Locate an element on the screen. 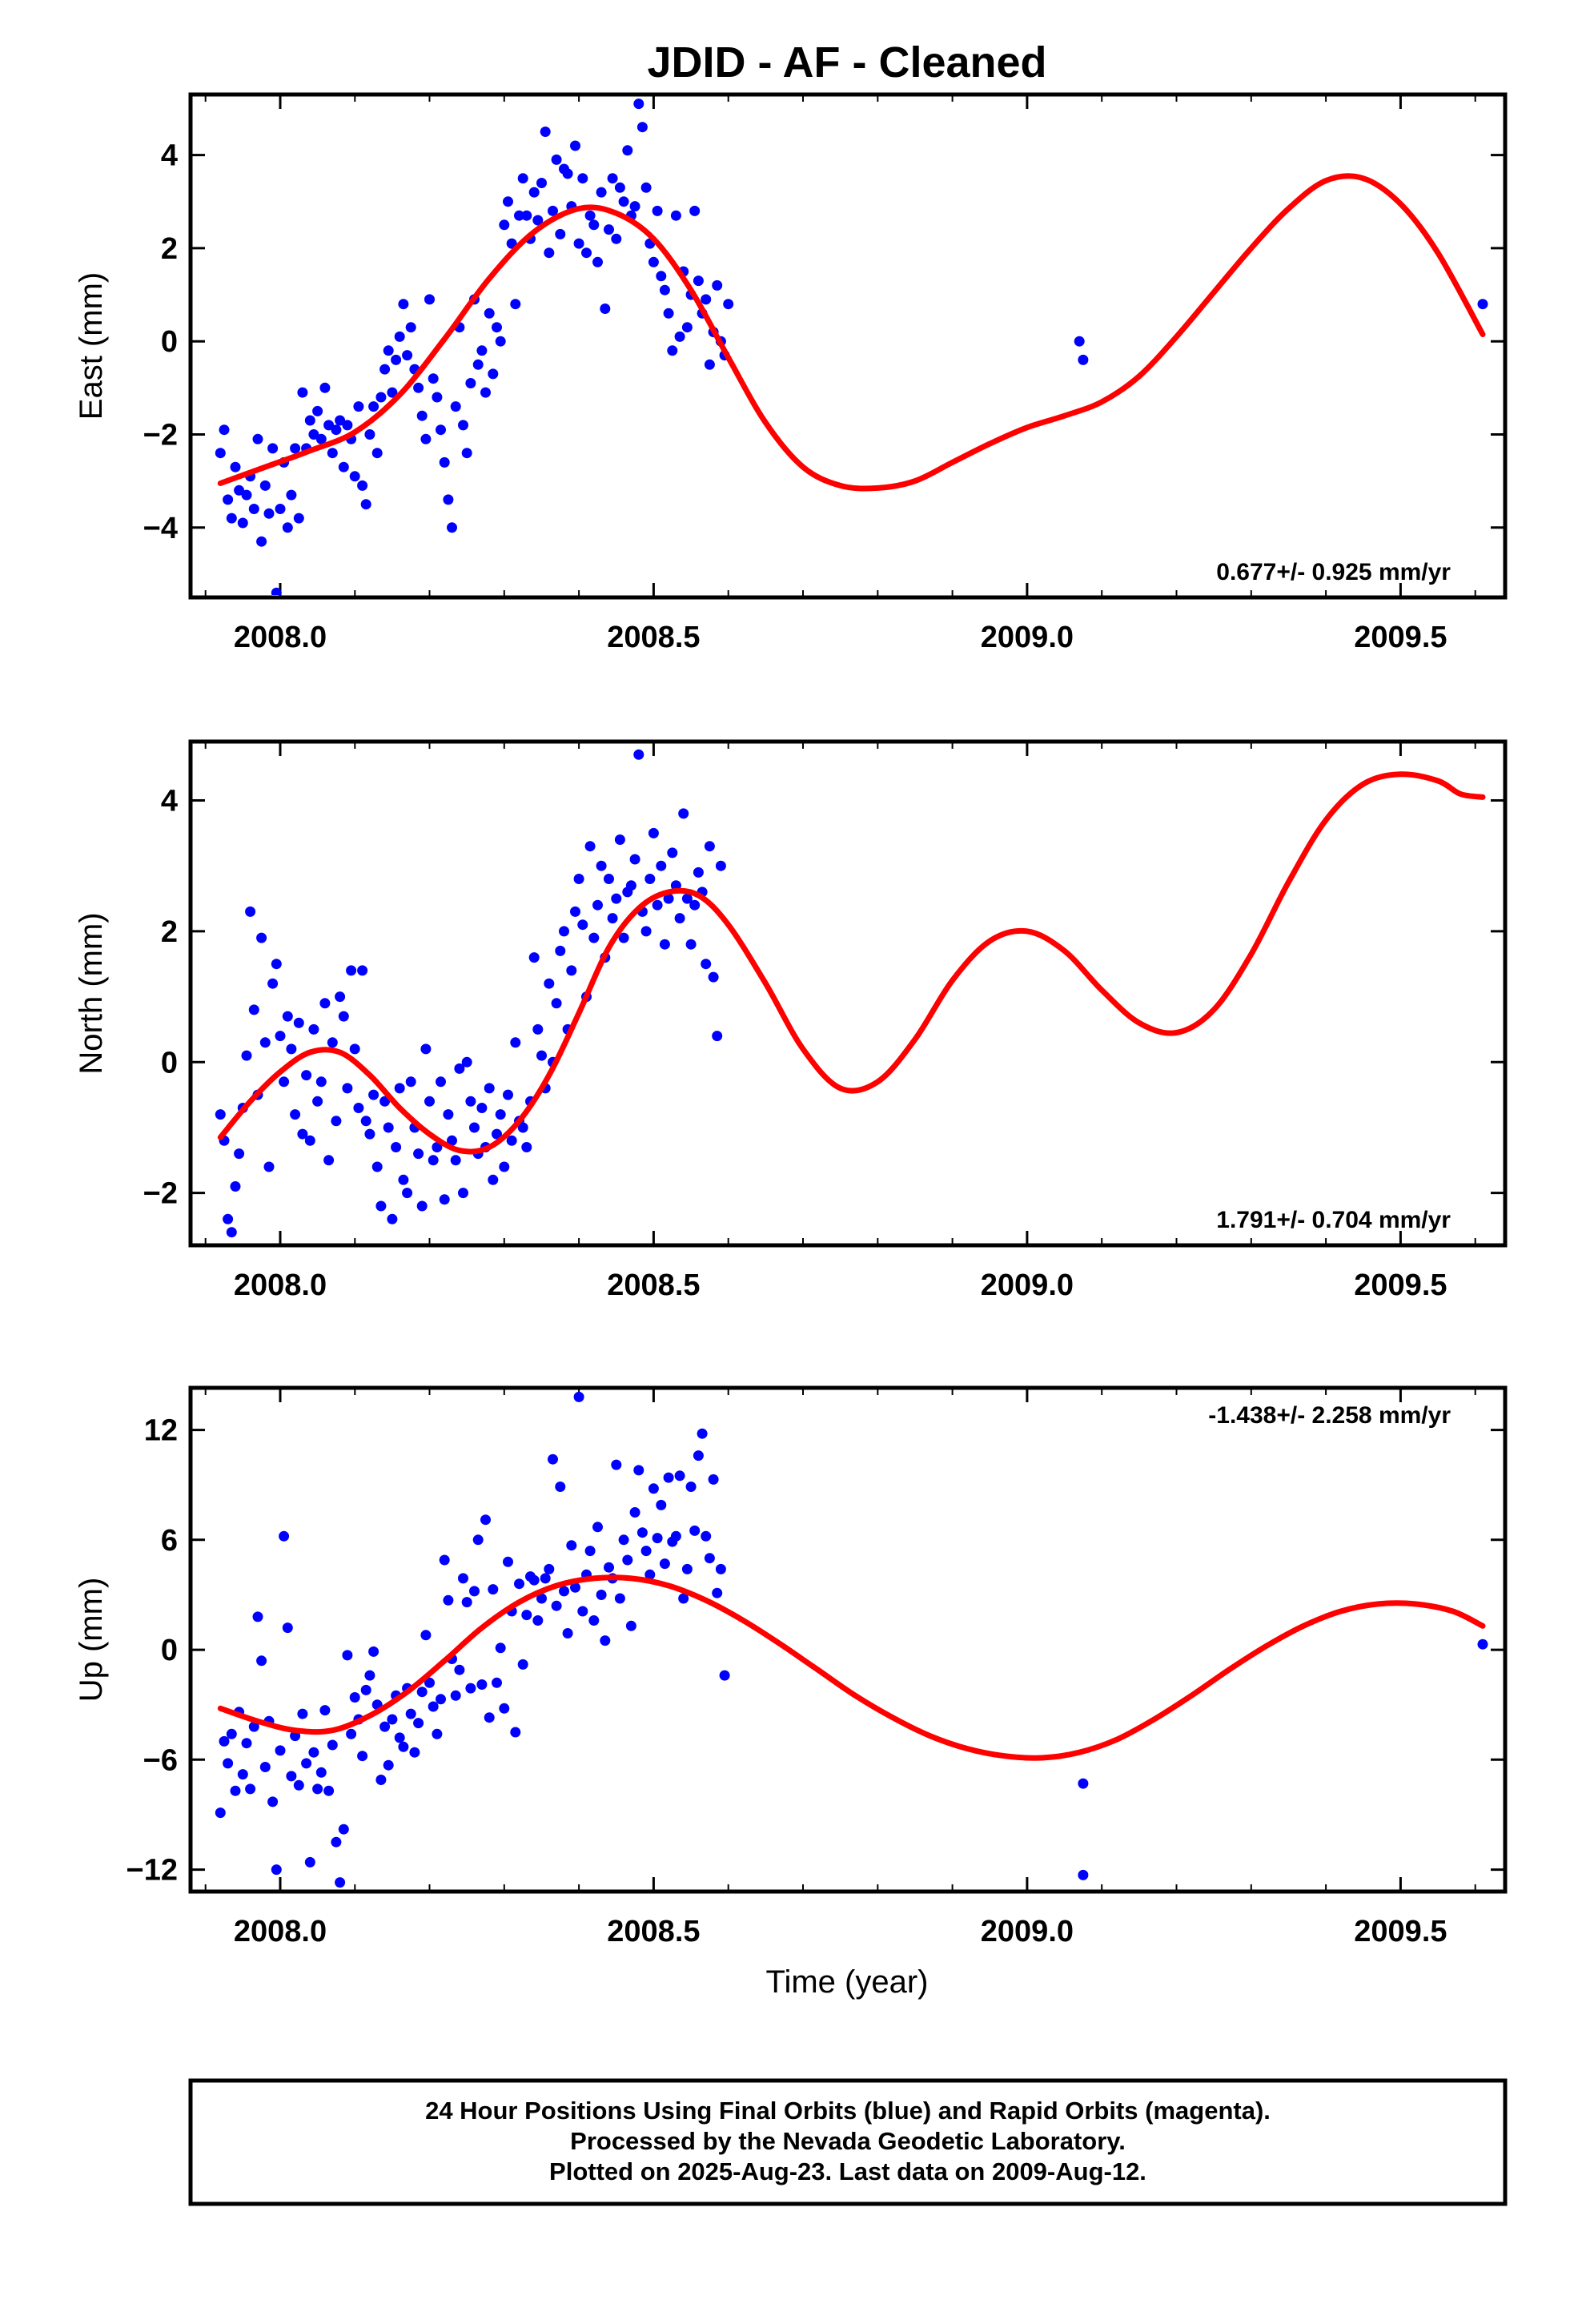 Image resolution: width=1582 pixels, height=2324 pixels. up-x-tick-label: 2009.5 is located at coordinates (1400, 1931).